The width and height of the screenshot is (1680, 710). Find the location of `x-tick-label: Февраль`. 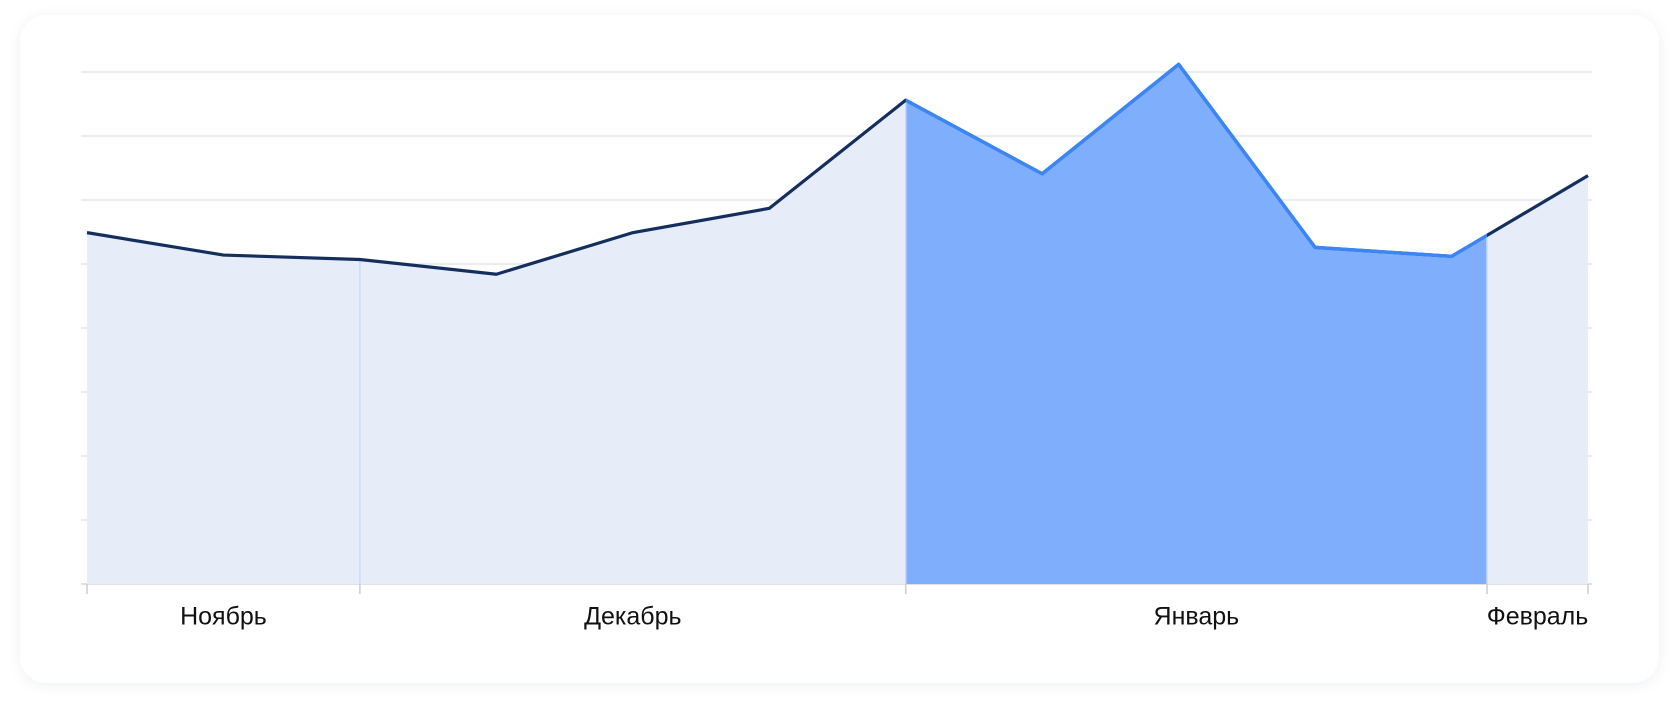

x-tick-label: Февраль is located at coordinates (1538, 617).